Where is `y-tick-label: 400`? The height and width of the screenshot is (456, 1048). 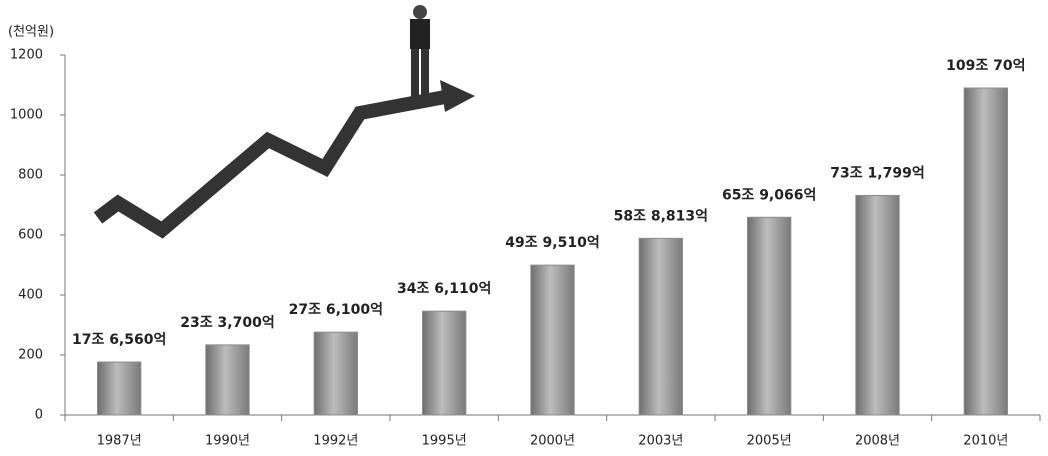
y-tick-label: 400 is located at coordinates (30, 295).